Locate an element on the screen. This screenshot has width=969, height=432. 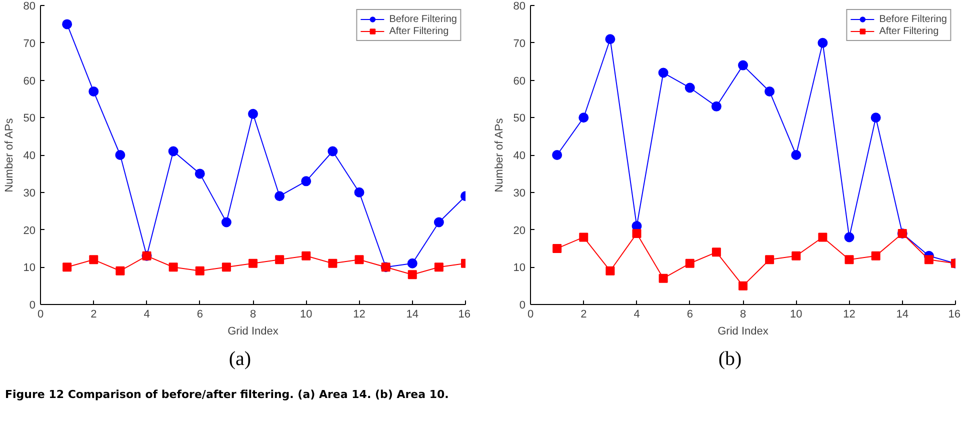
text: (b) is located at coordinates (730, 359).